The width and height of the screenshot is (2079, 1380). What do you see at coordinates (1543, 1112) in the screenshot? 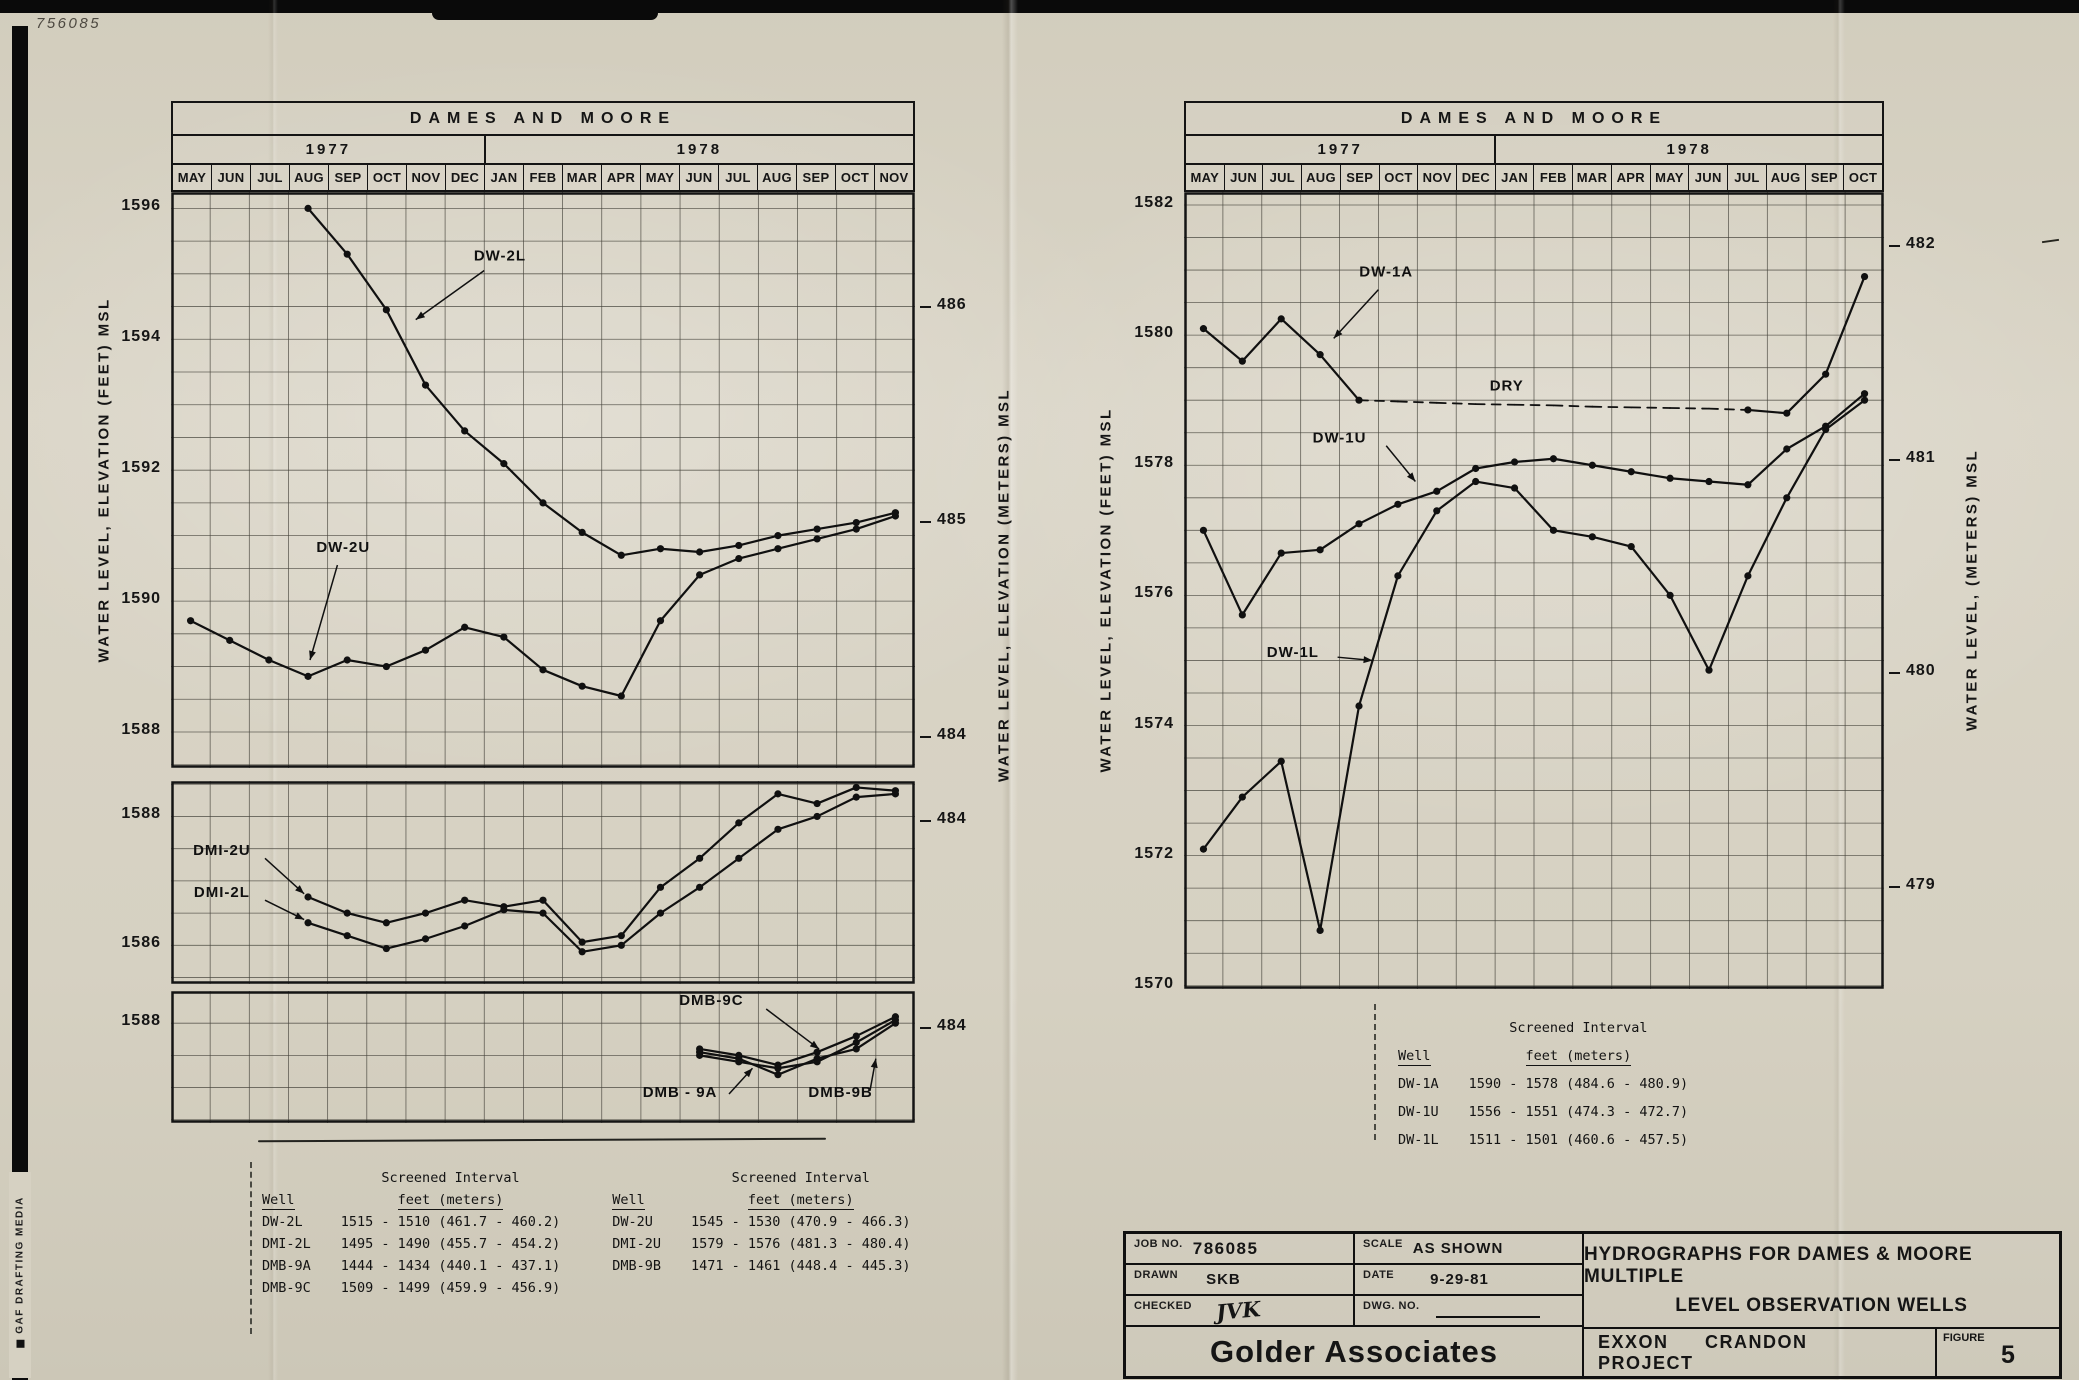
I see `legend-row: DW-1U 1556 - 1551 (474.3 - 472.7)` at bounding box center [1543, 1112].